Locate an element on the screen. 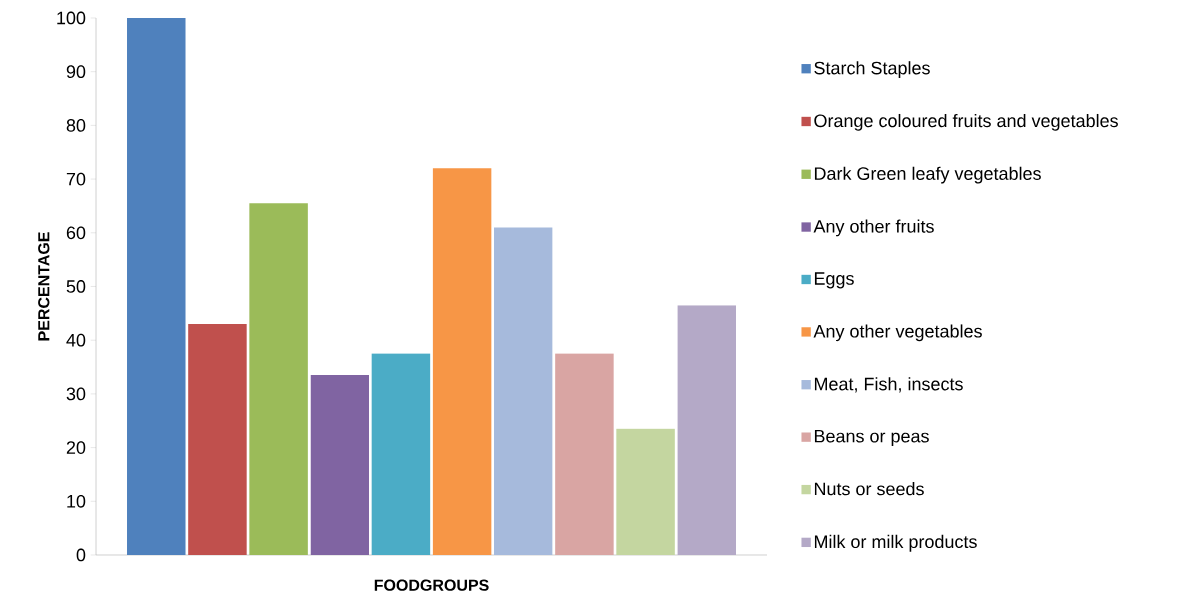 Image resolution: width=1199 pixels, height=598 pixels. y-tick-label: 90 is located at coordinates (76, 72).